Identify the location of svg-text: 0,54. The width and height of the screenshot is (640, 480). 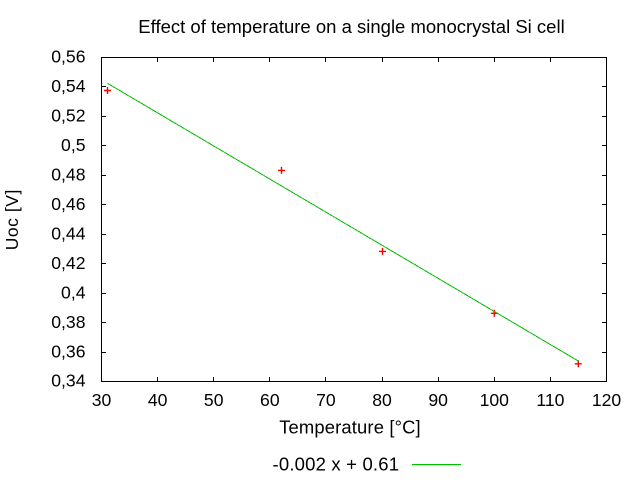
(68, 86).